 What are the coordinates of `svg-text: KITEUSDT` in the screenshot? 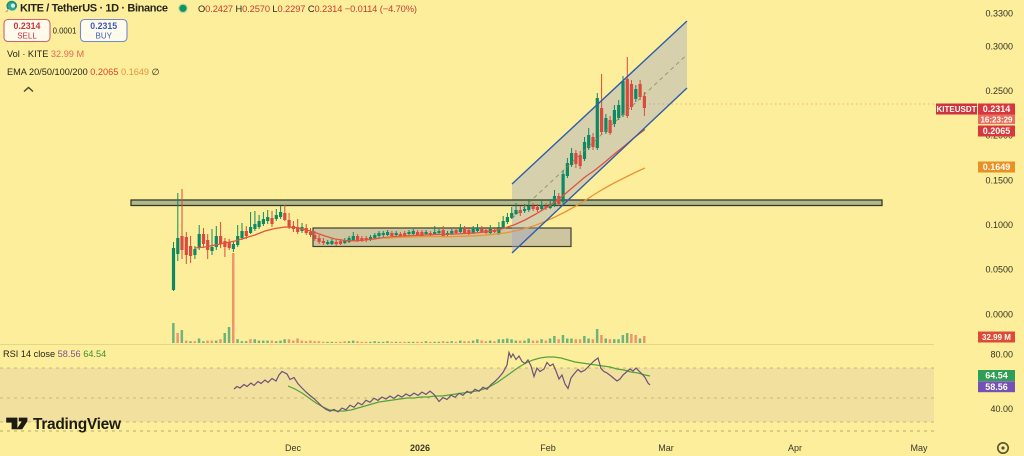 It's located at (957, 109).